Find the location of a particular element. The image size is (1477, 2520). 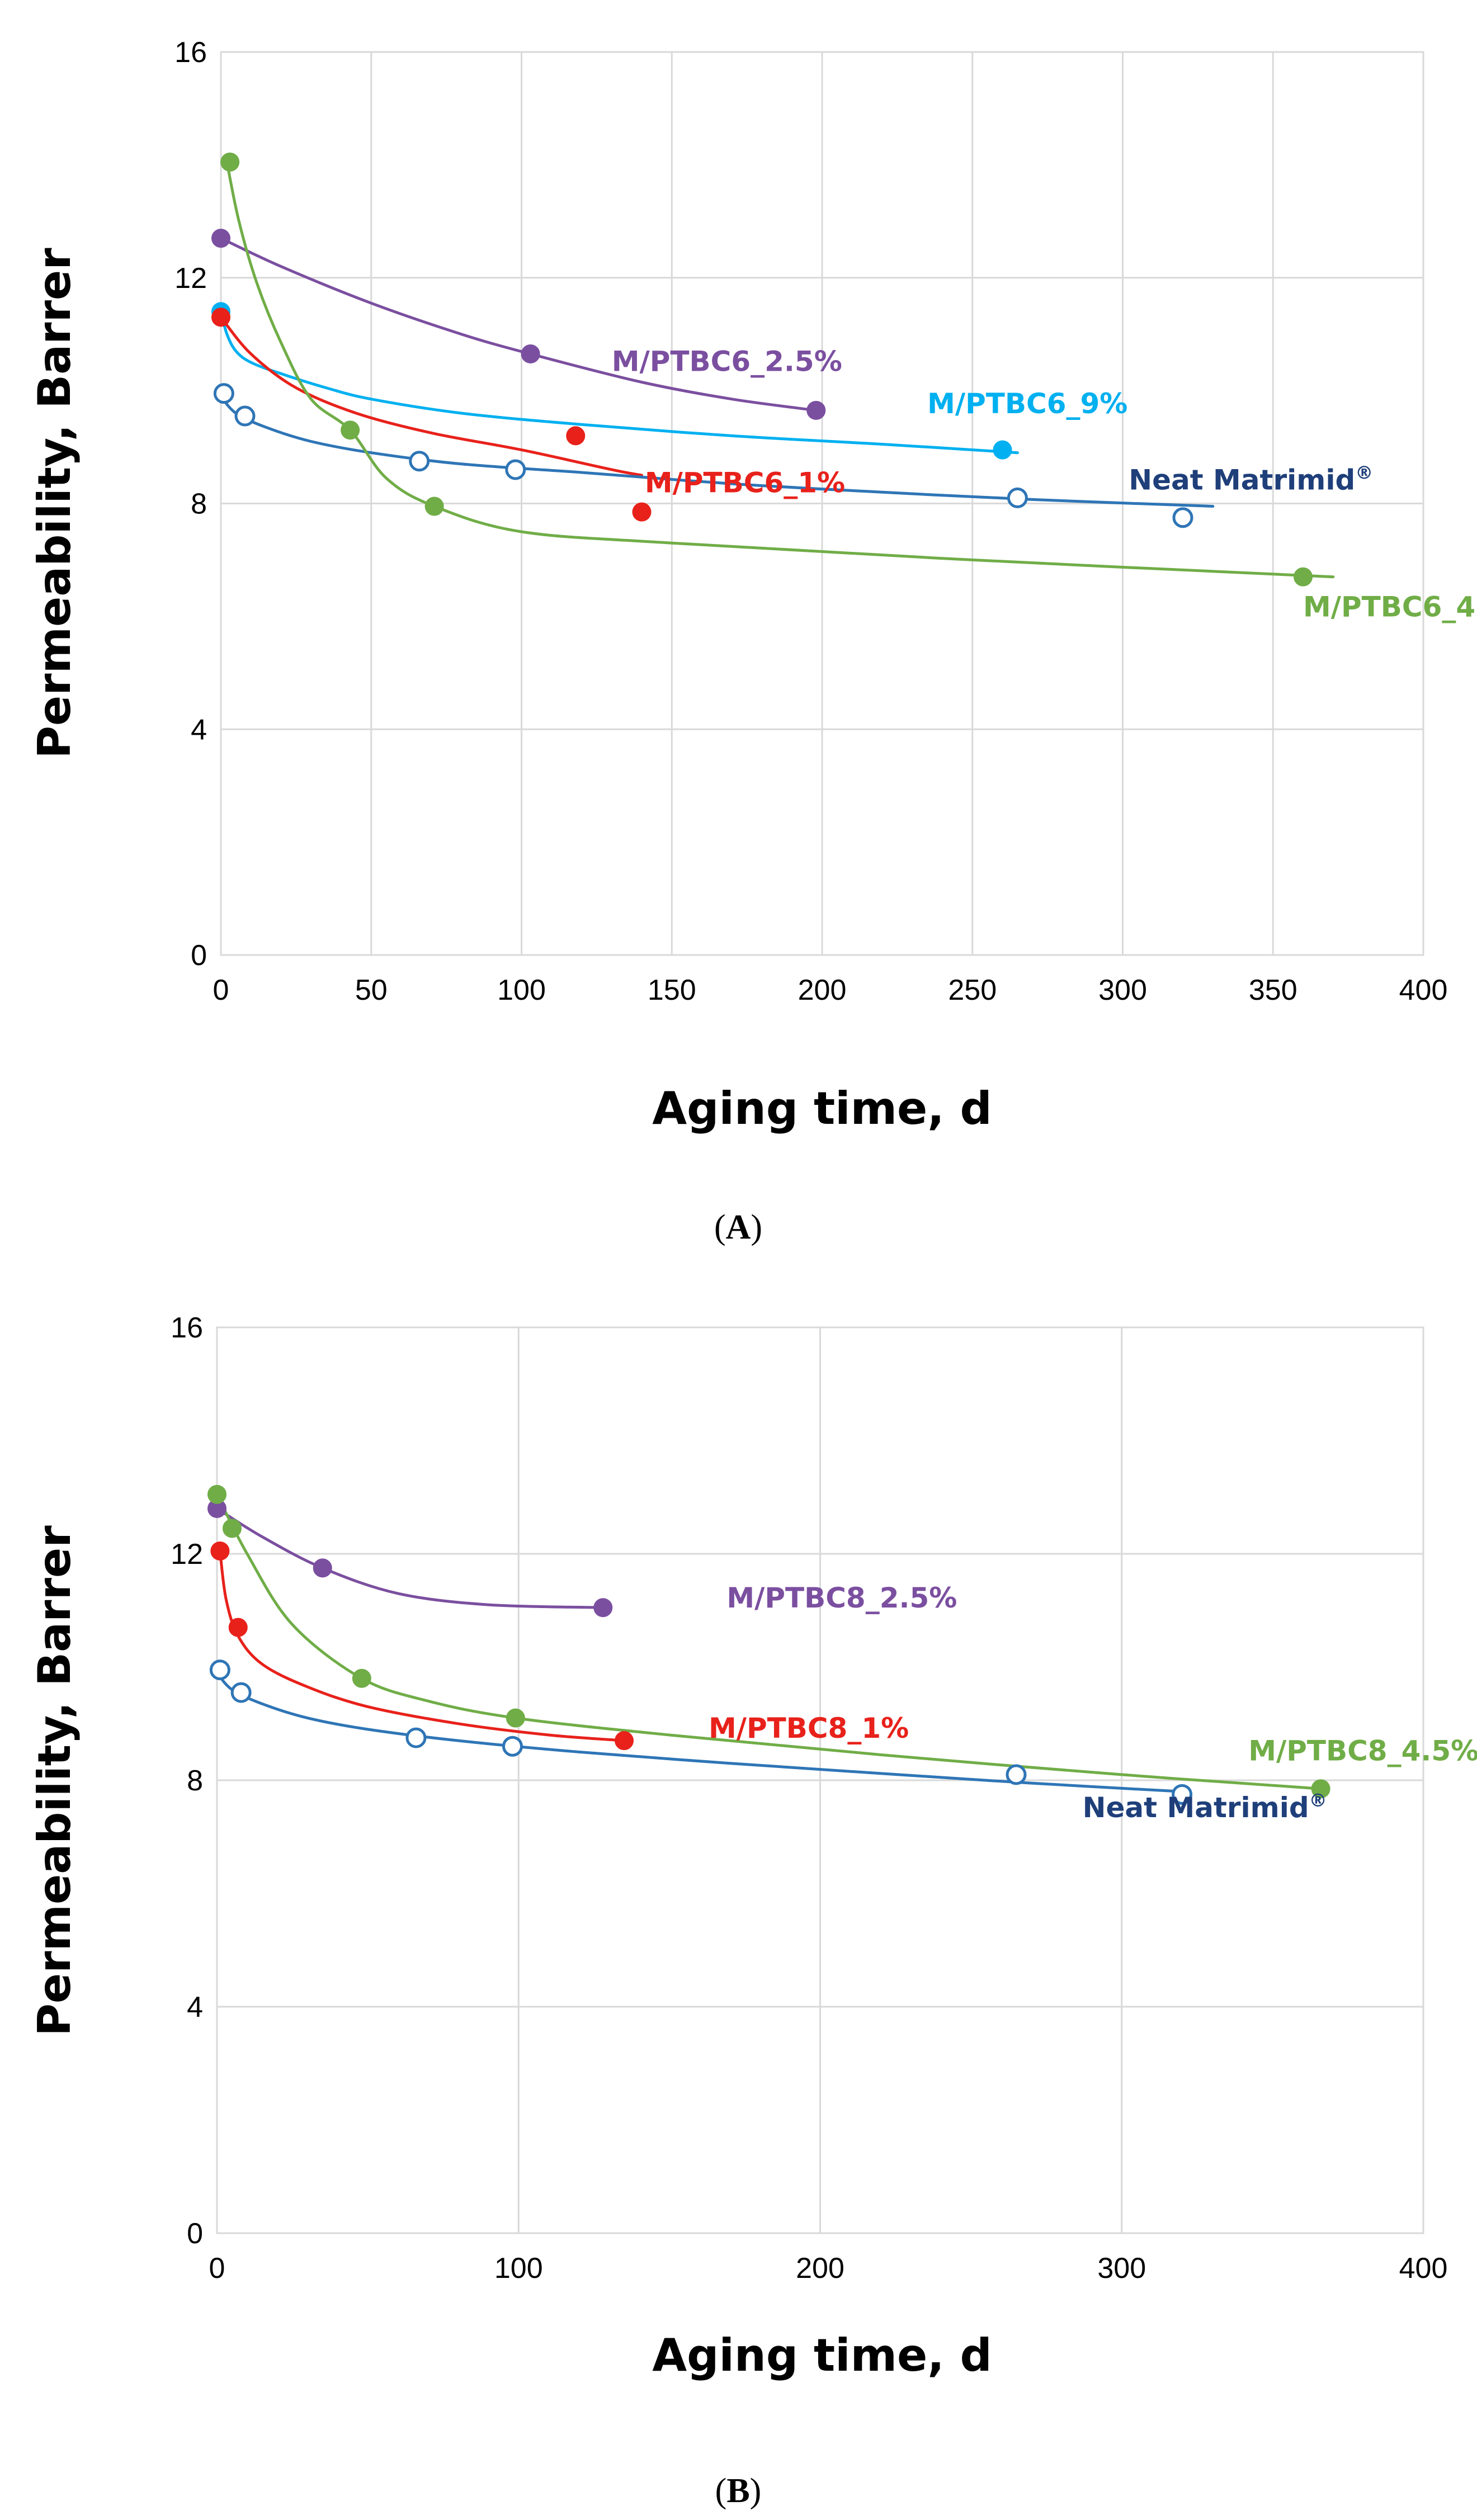

panel-caption-a: (A) is located at coordinates (738, 1227).